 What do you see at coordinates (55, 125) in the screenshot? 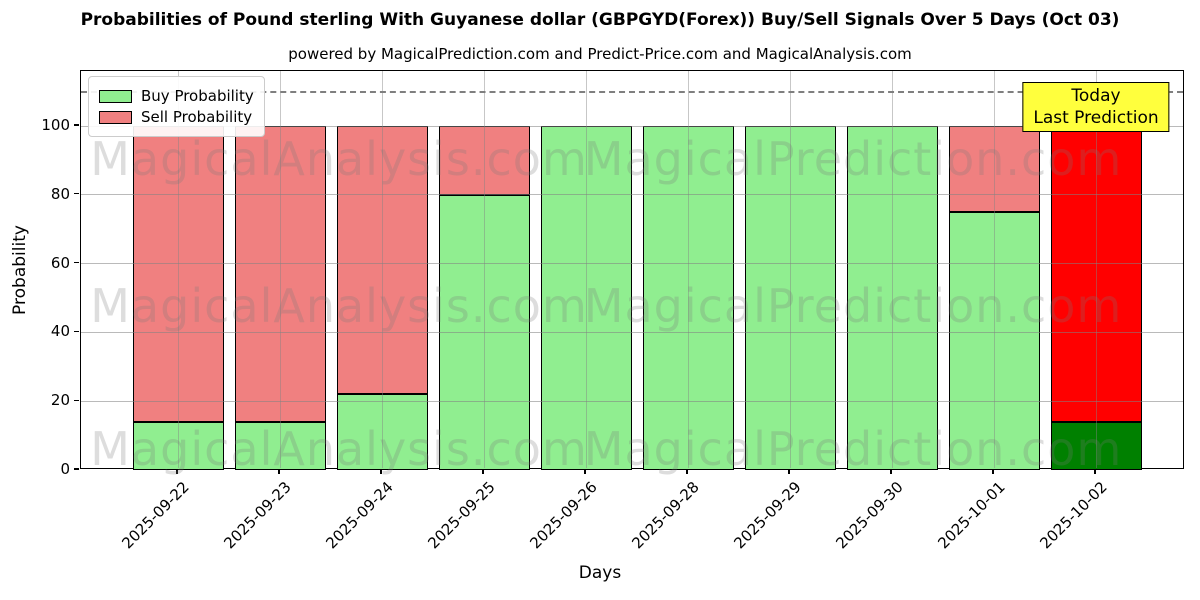
I see `y-tick-label: 100` at bounding box center [55, 125].